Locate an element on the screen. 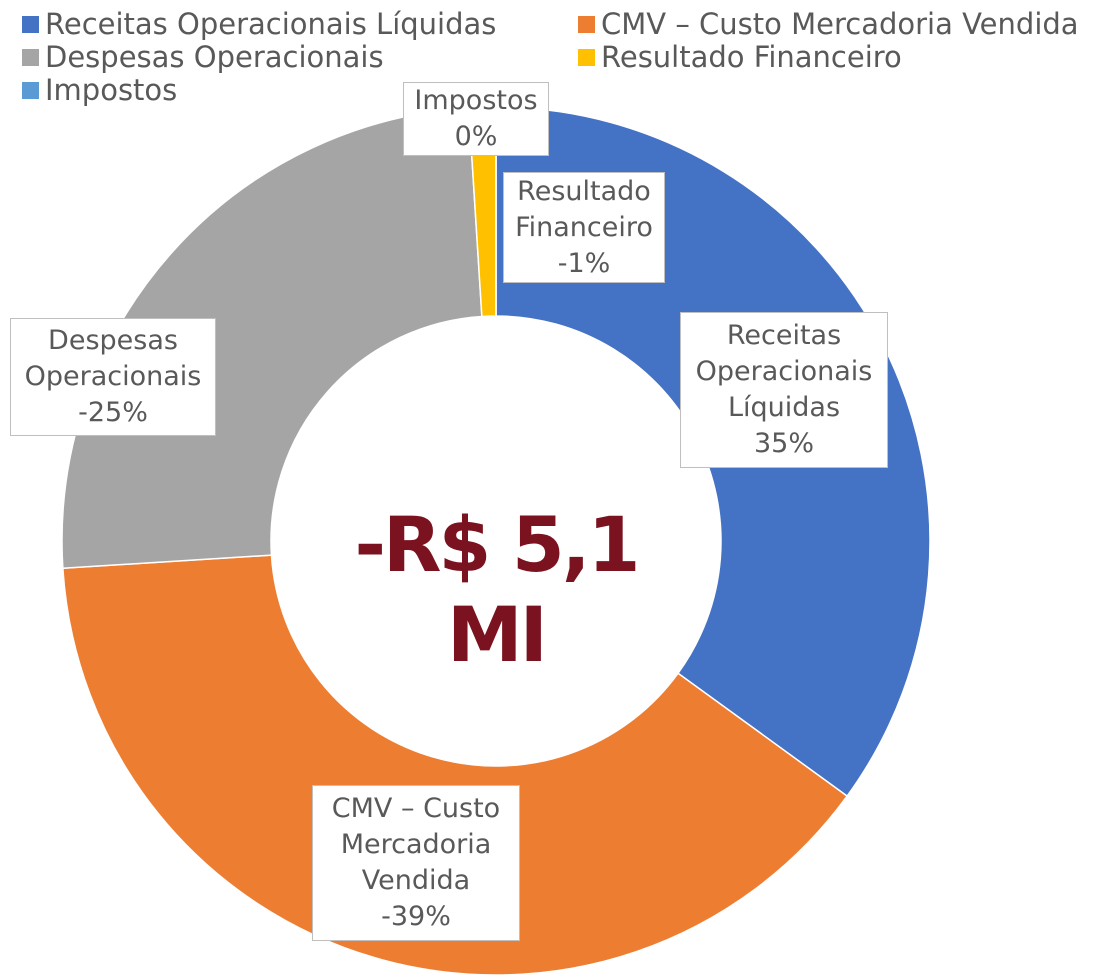 The image size is (1112, 976). data-label-name: Resultado Financeiro is located at coordinates (584, 209).